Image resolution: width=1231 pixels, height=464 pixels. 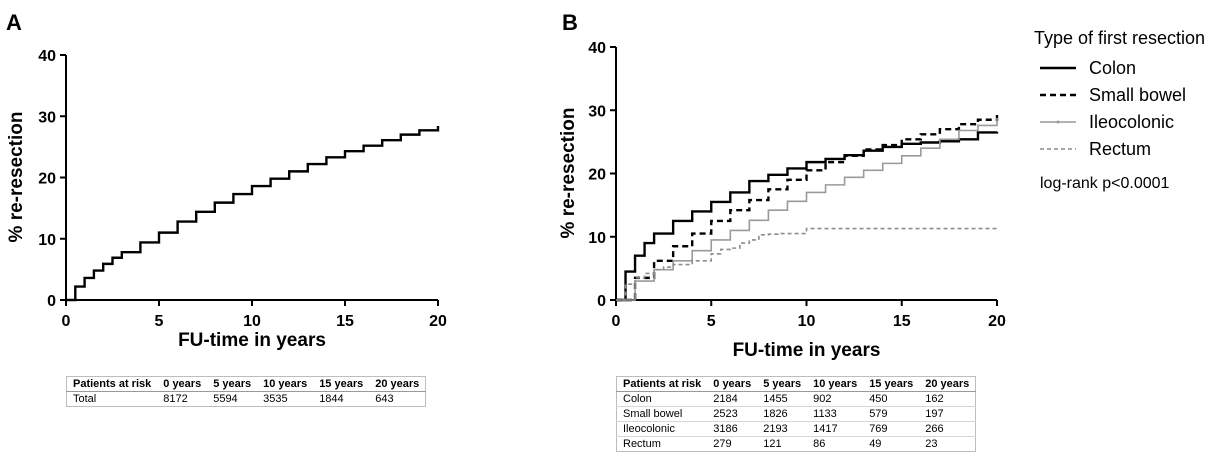 I want to click on series-line-ileocolonic, so click(x=807, y=209).